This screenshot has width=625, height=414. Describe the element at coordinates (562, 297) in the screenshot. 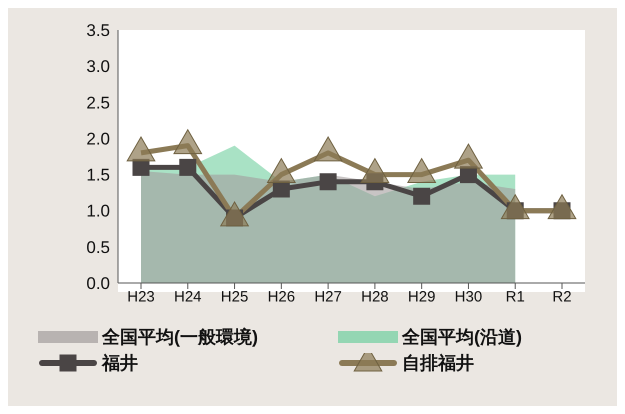

I see `x-tick-label: R2` at that location.